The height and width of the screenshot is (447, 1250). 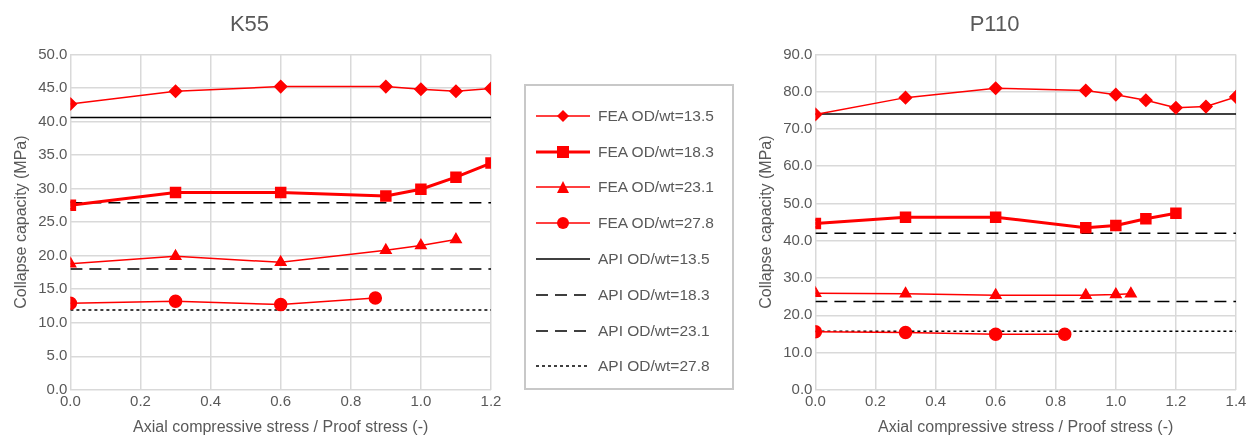 What do you see at coordinates (994, 24) in the screenshot?
I see `chart-title: P110` at bounding box center [994, 24].